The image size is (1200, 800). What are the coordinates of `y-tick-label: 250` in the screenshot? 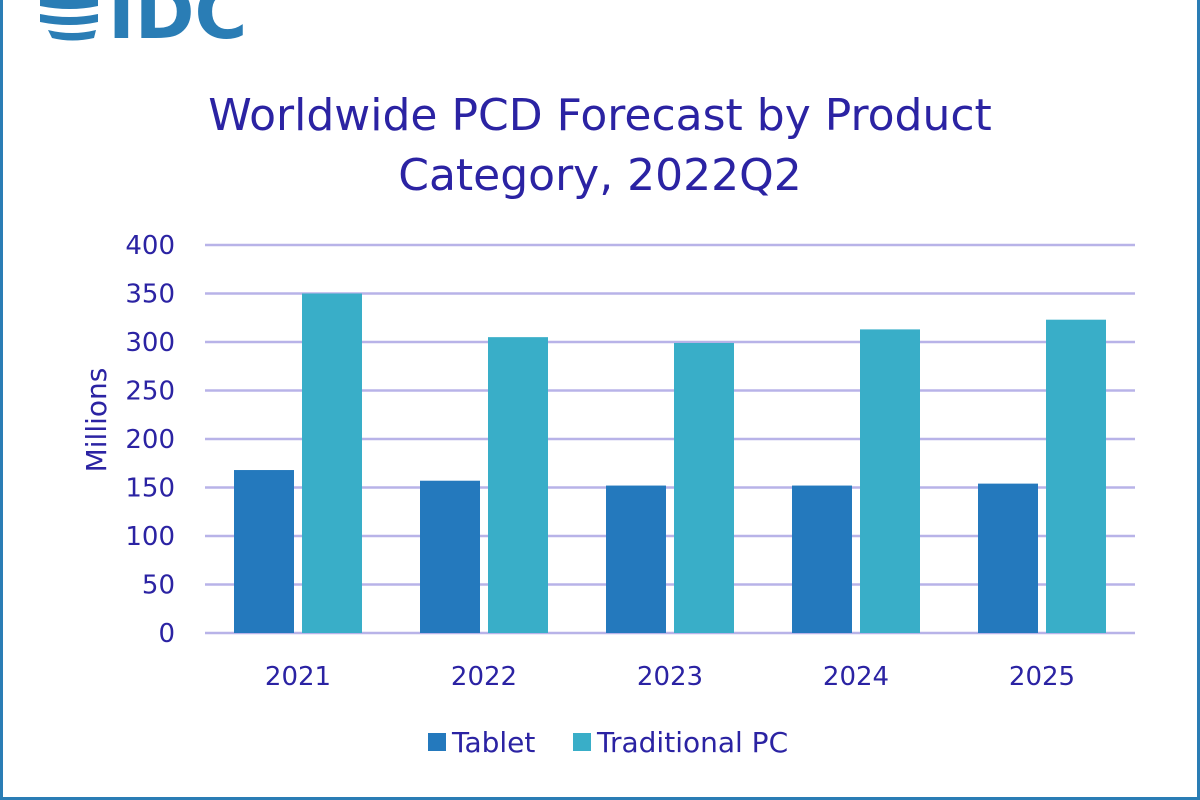 It's located at (150, 392).